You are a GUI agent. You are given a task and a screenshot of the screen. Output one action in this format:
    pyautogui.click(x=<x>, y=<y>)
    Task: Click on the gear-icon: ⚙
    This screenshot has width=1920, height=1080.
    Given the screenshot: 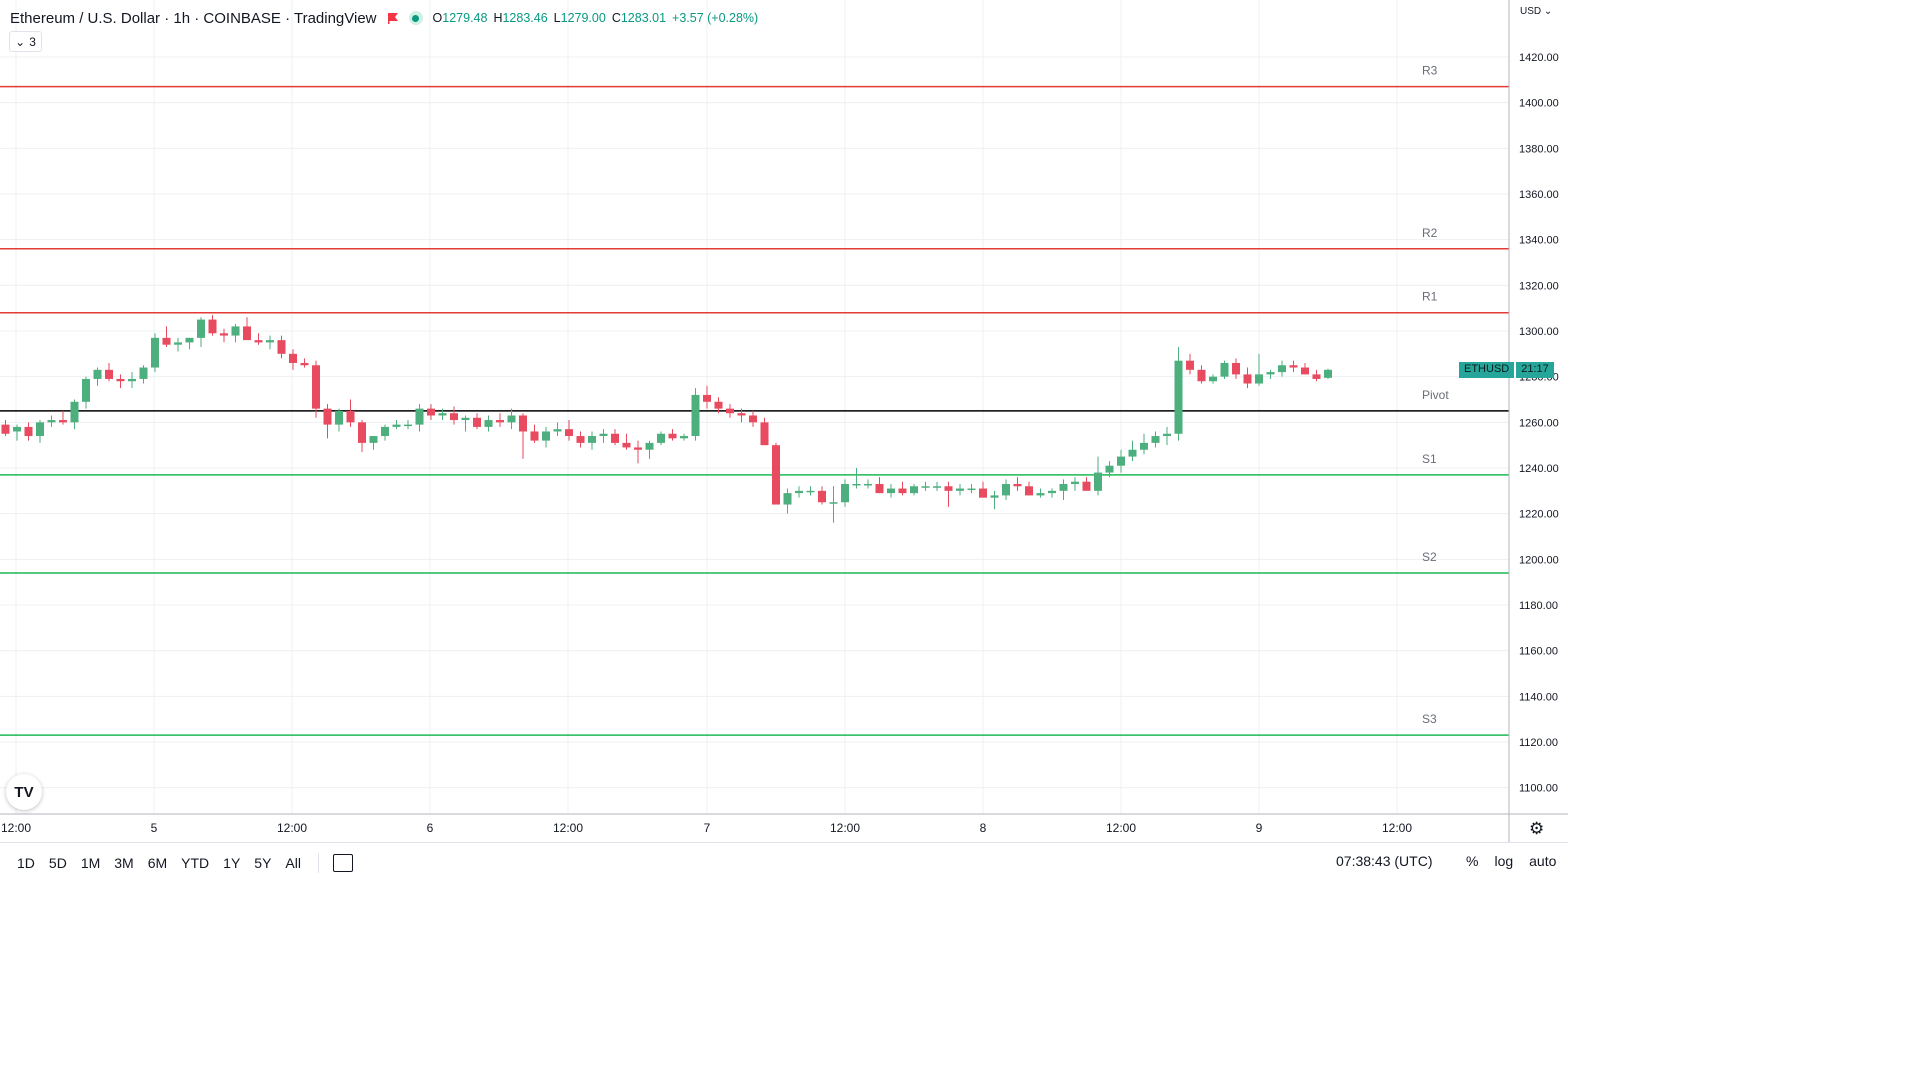 What is the action you would take?
    pyautogui.click(x=1537, y=828)
    